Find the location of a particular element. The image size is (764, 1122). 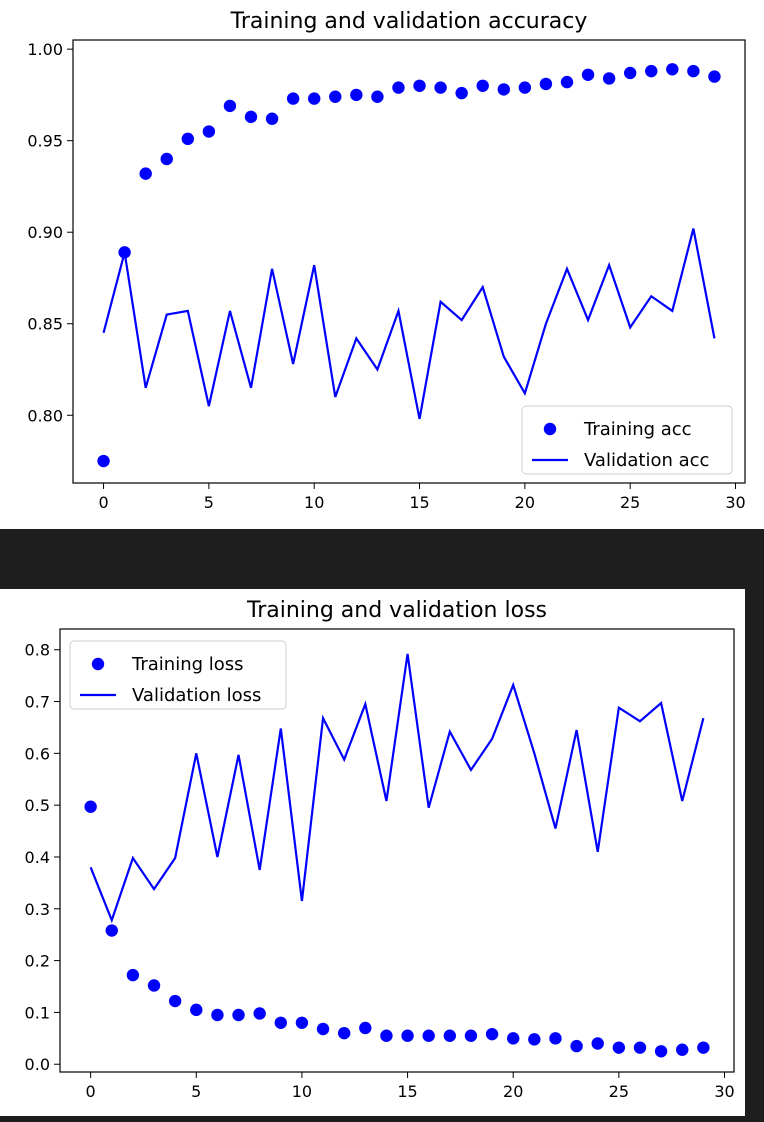

y-tick-label: 0.5 is located at coordinates (37, 805).